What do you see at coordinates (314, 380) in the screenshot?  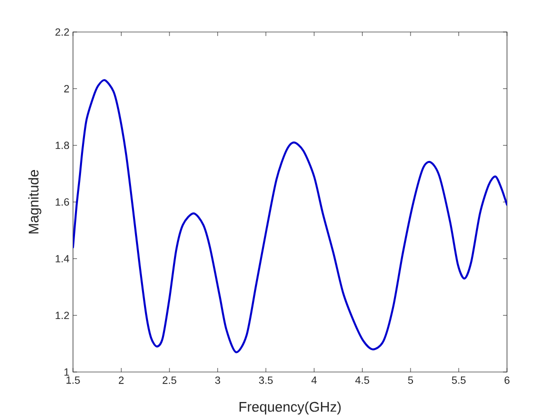 I see `x-tick-label: 4` at bounding box center [314, 380].